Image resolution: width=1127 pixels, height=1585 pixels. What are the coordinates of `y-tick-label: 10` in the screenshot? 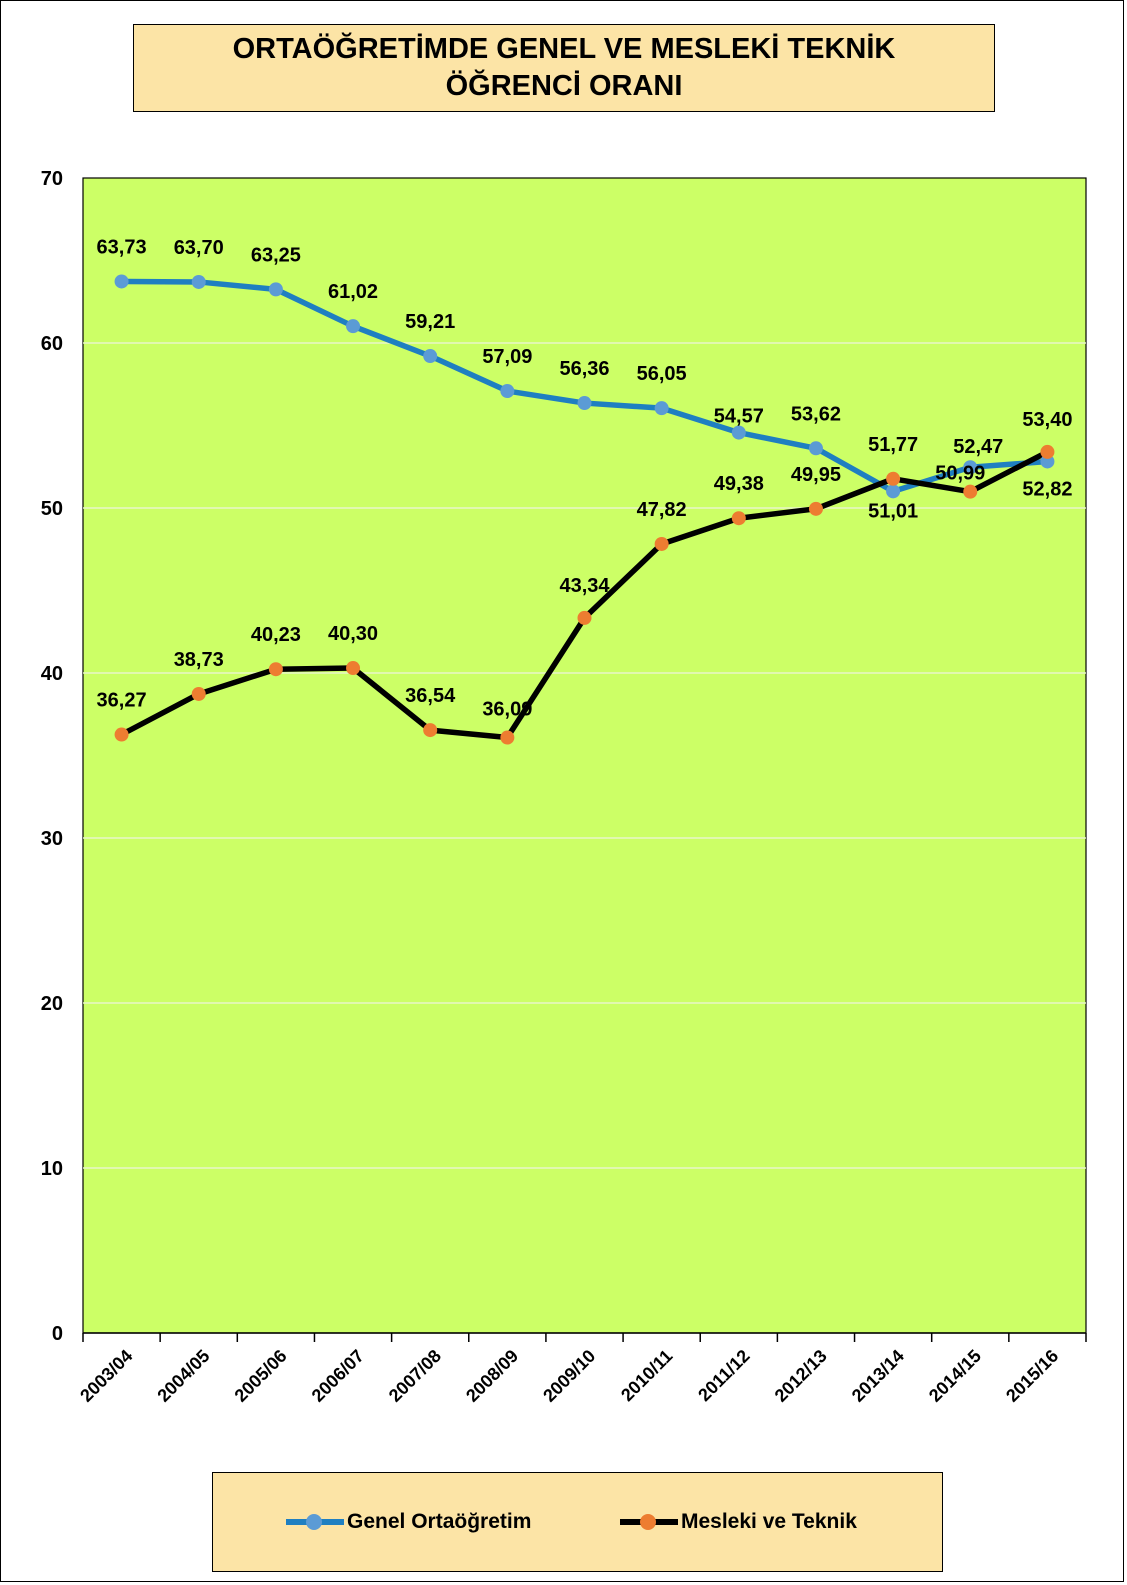 It's located at (52, 1169).